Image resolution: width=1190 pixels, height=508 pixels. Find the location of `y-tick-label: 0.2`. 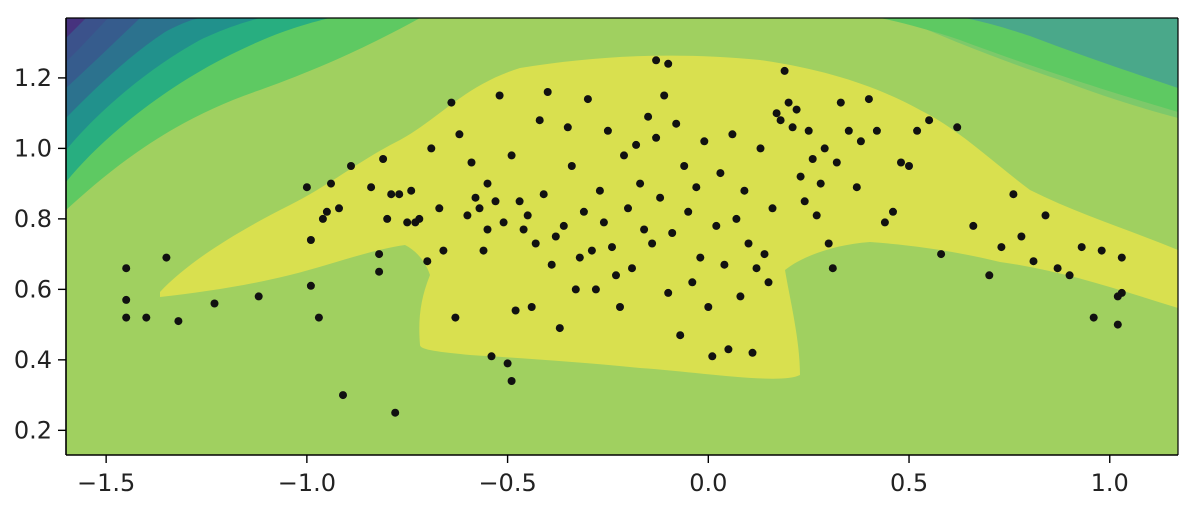

y-tick-label: 0.2 is located at coordinates (33, 430).